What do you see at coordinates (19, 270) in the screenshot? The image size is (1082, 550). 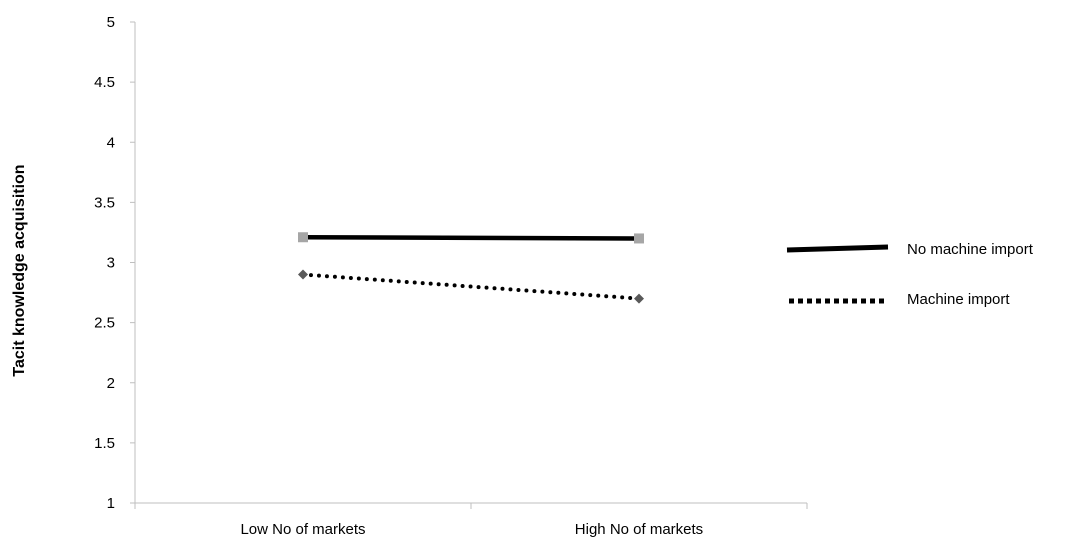 I see `y-axis-title: Tacit knowledge acquisition` at bounding box center [19, 270].